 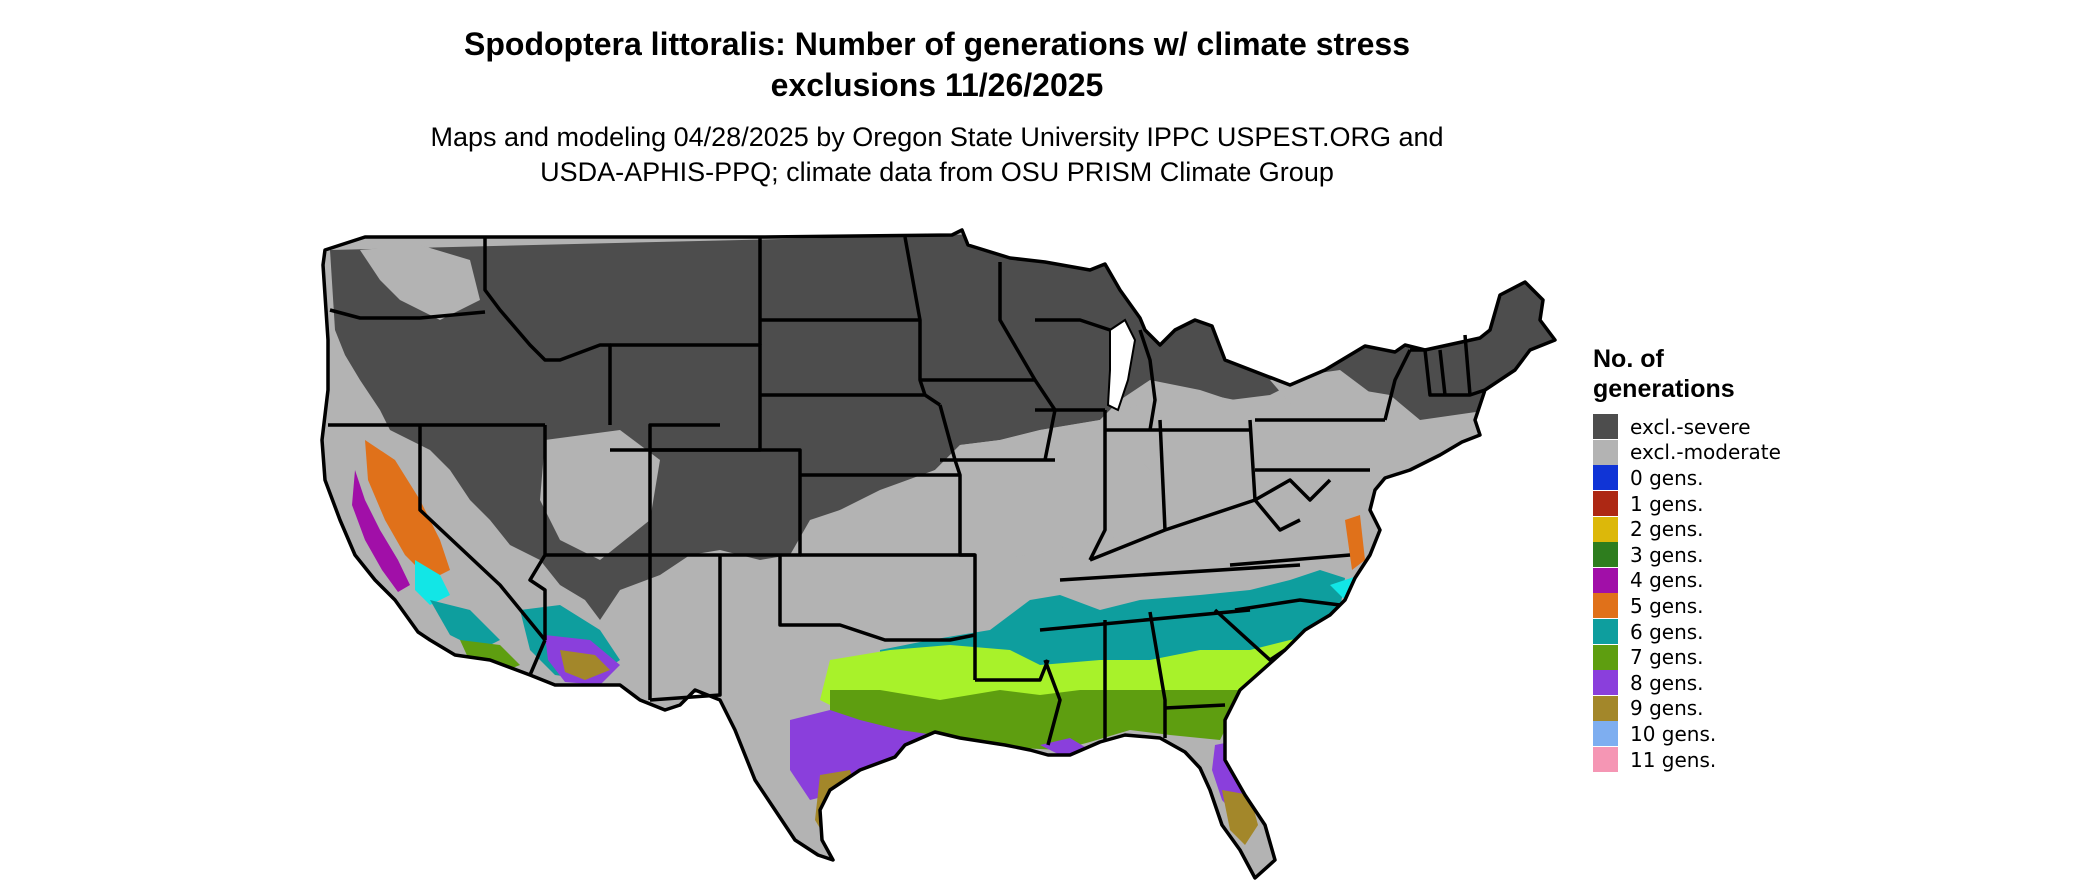 I want to click on legend-item: 5 gens., so click(x=1687, y=606).